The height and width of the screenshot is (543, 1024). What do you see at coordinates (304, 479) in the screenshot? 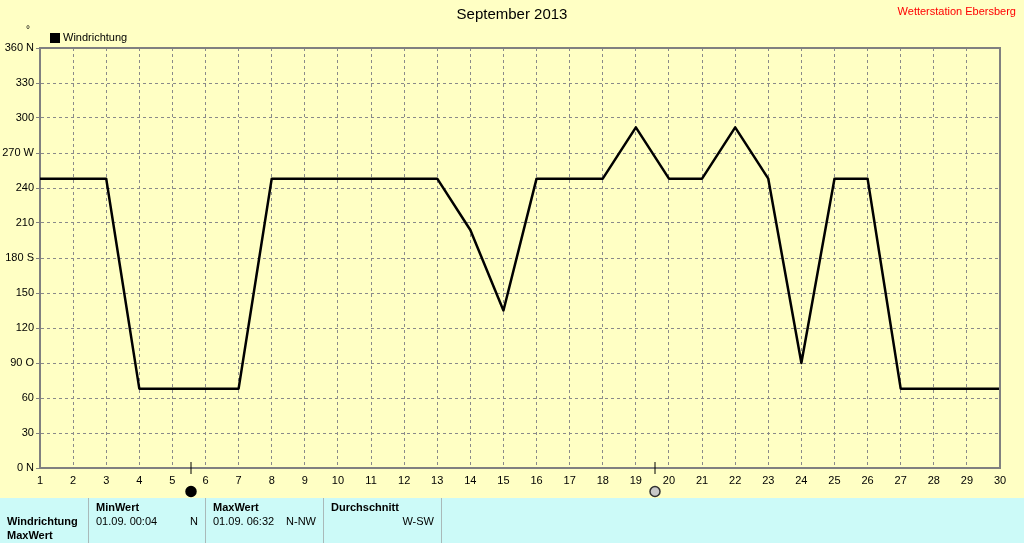
I see `x-tick-label: 9` at bounding box center [304, 479].